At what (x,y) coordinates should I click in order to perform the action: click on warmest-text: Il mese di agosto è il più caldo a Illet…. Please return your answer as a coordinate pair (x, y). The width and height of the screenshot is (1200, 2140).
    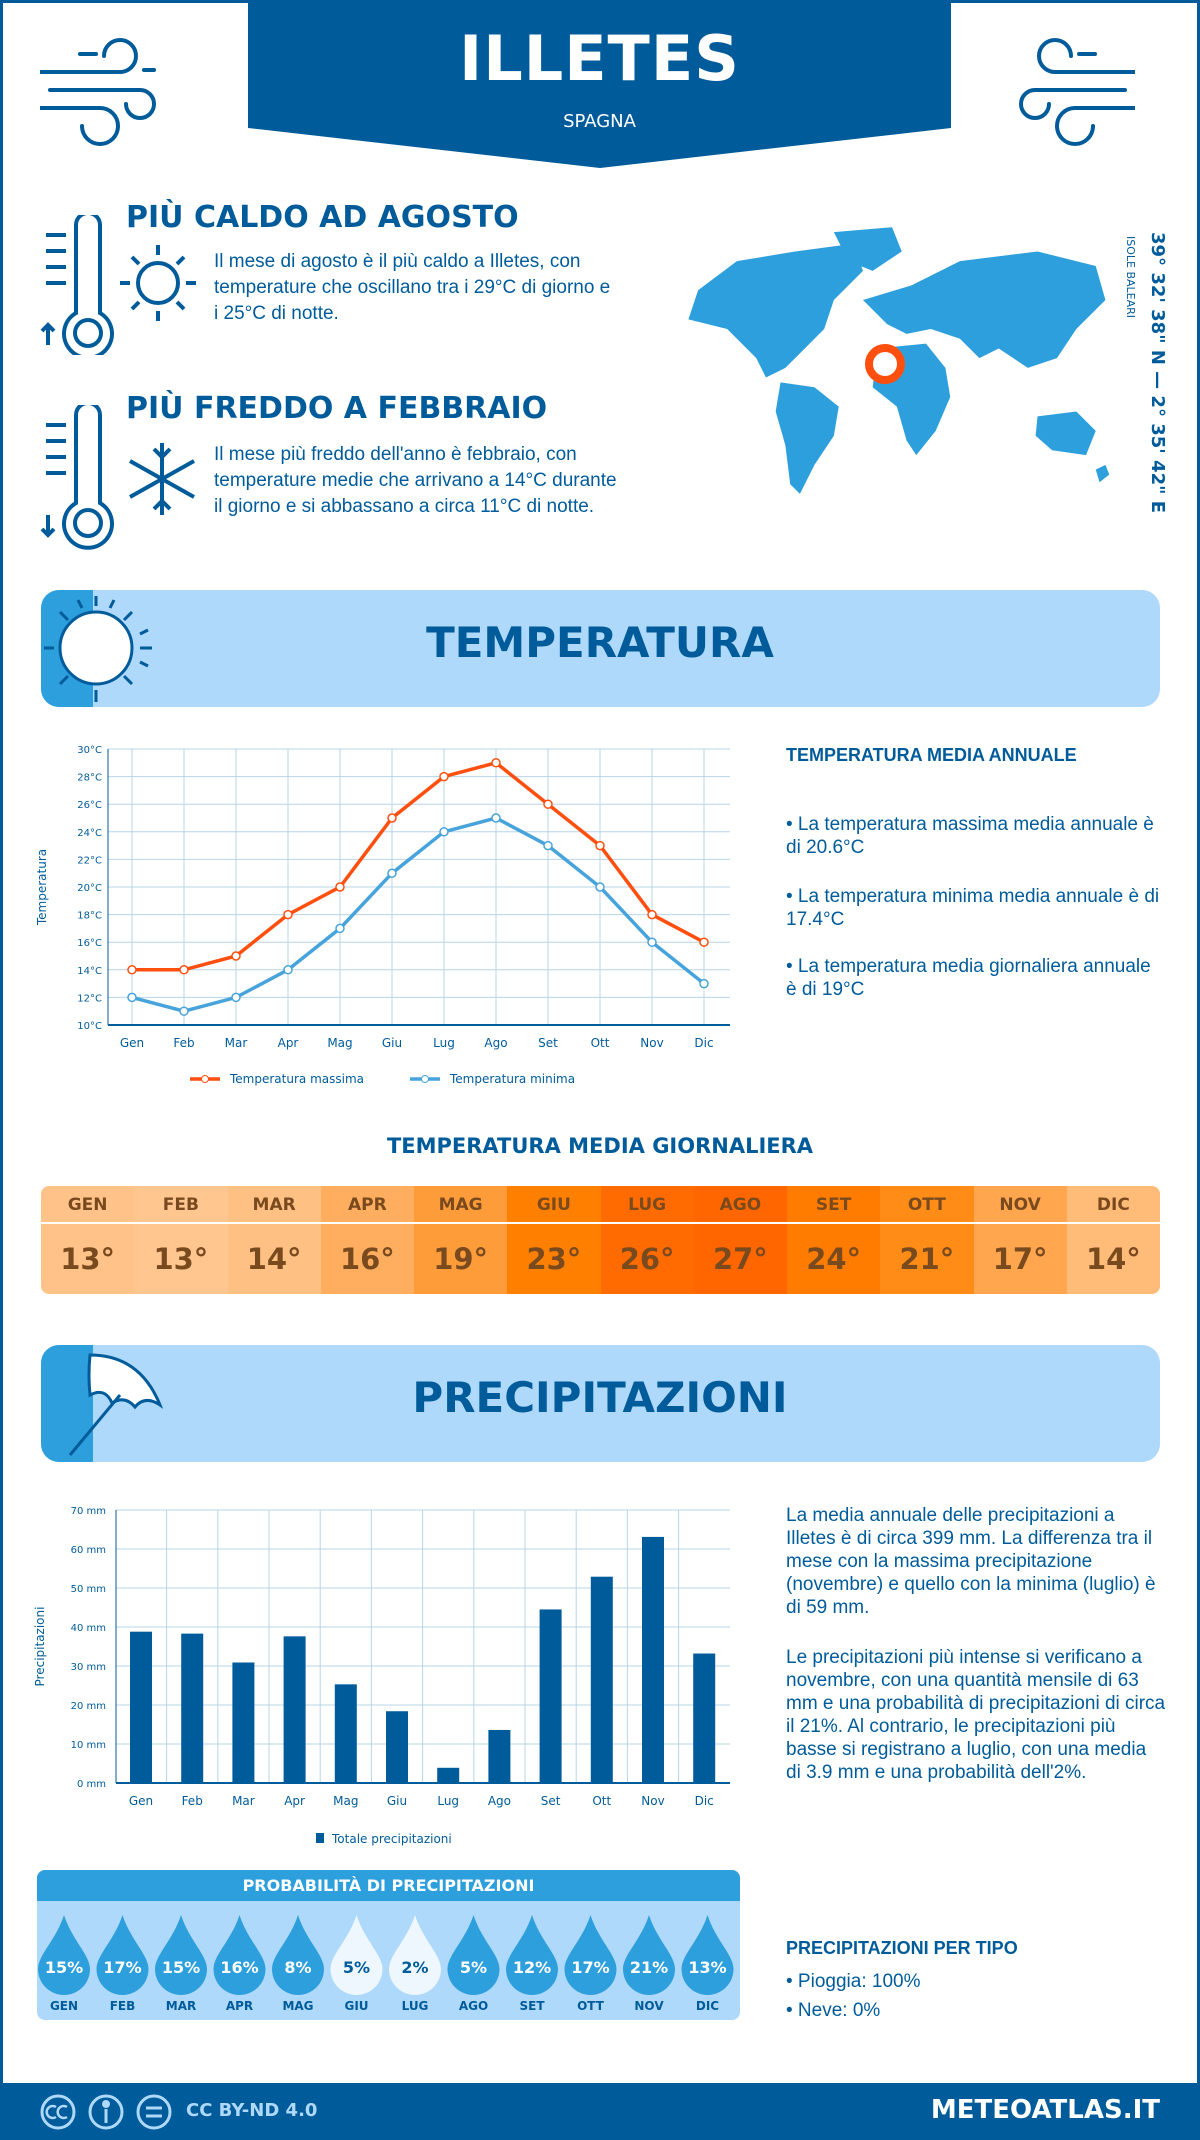
    Looking at the image, I should click on (412, 287).